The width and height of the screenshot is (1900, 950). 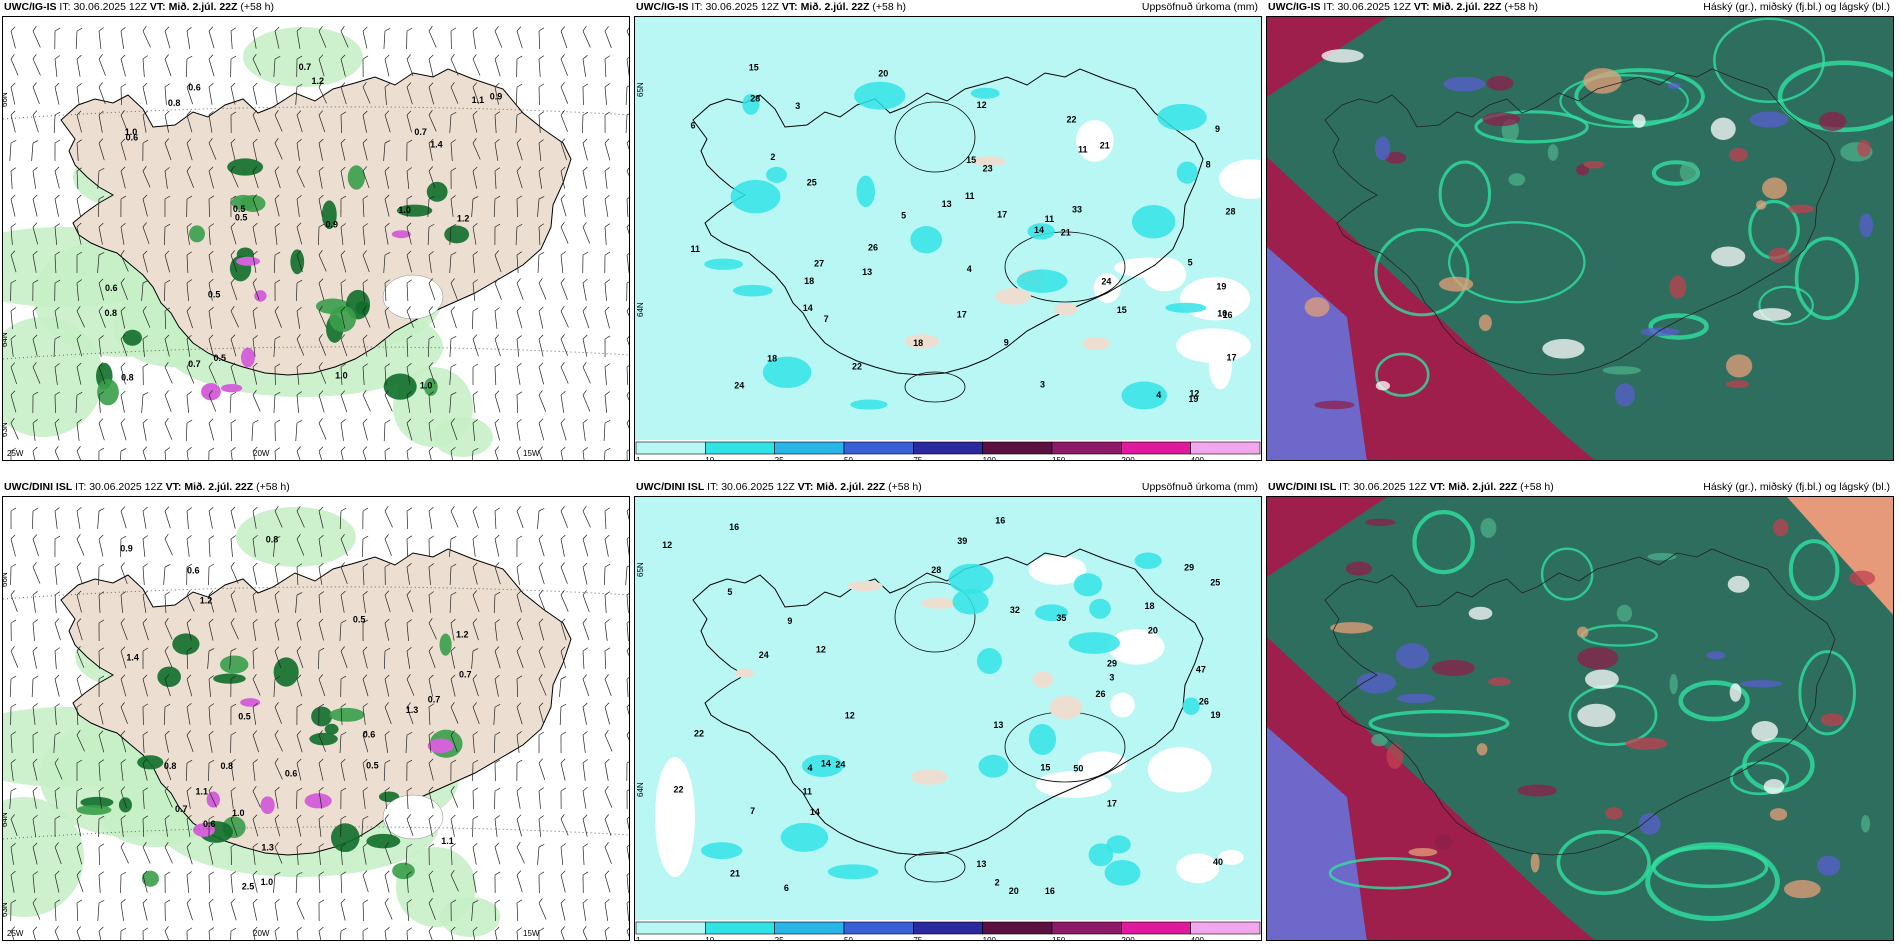 I want to click on precip-value-label: 1.3, so click(x=267, y=848).